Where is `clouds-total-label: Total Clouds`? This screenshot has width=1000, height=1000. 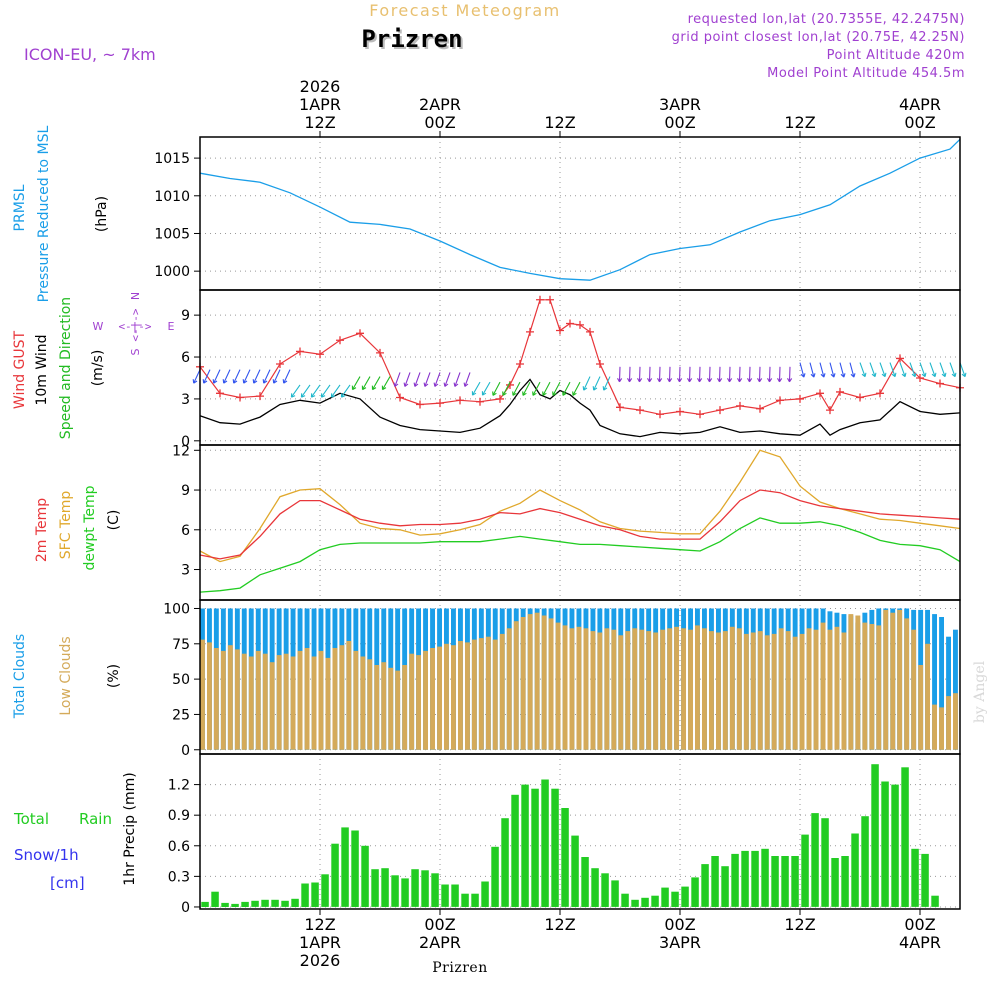
clouds-total-label: Total Clouds is located at coordinates (20, 676).